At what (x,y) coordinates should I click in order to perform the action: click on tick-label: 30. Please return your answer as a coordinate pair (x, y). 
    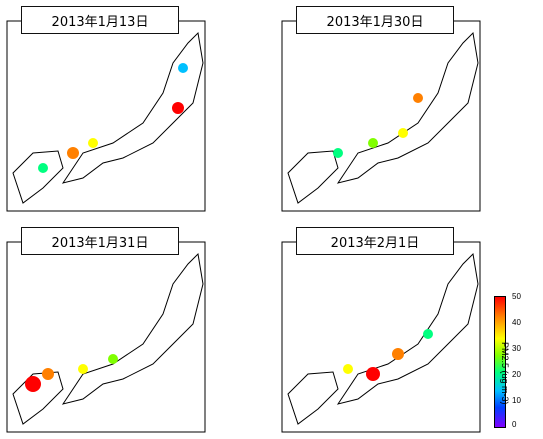
    Looking at the image, I should click on (516, 348).